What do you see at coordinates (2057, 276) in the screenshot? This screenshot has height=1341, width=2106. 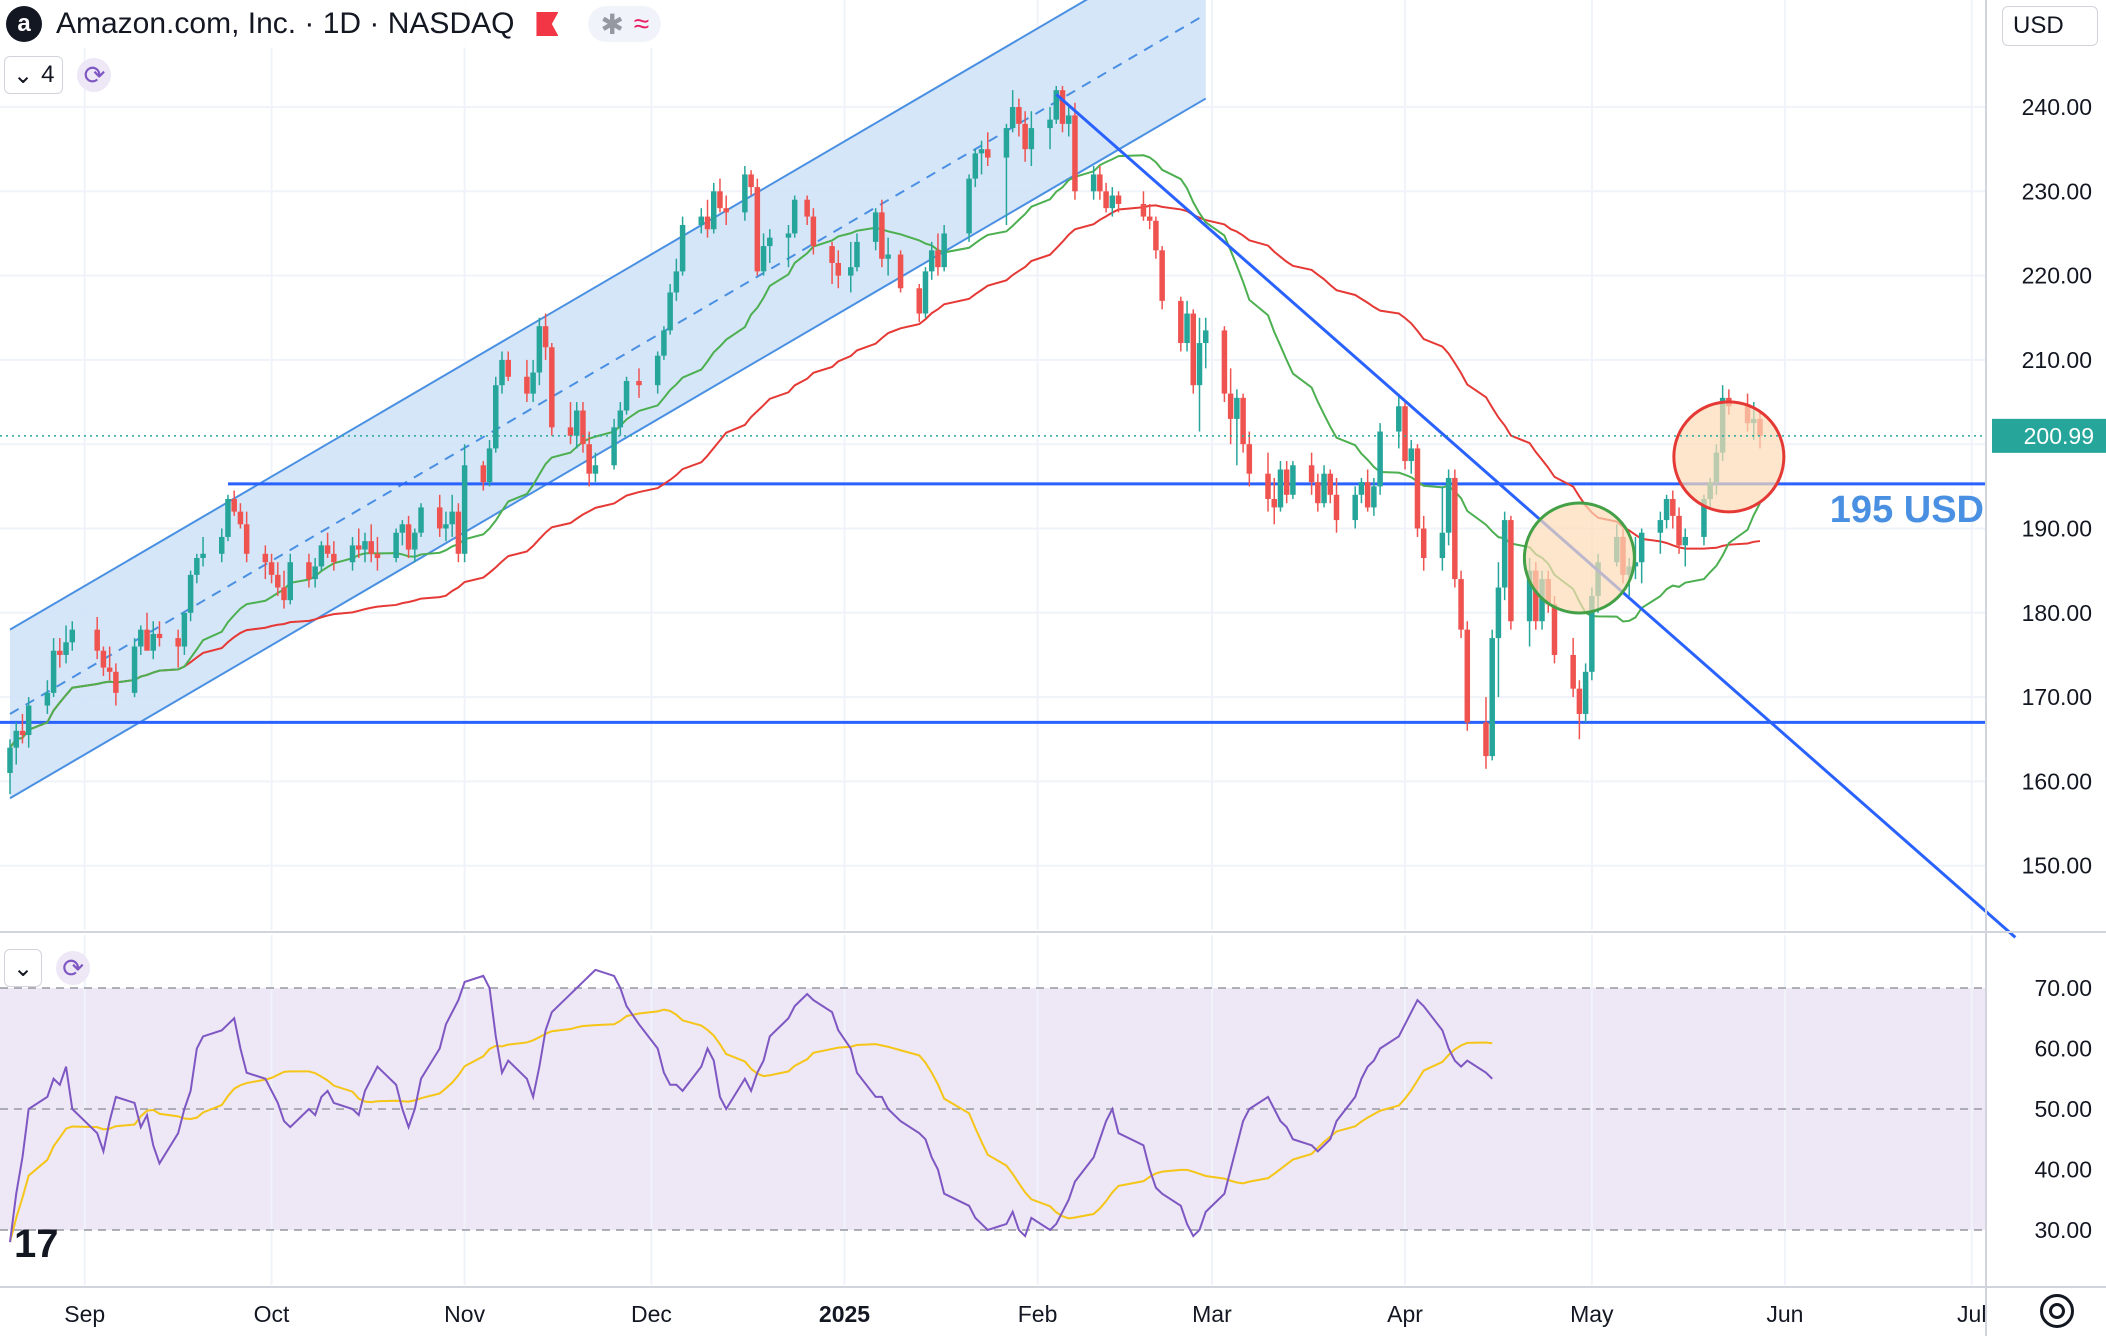 I see `price-tick-label: 220.00` at bounding box center [2057, 276].